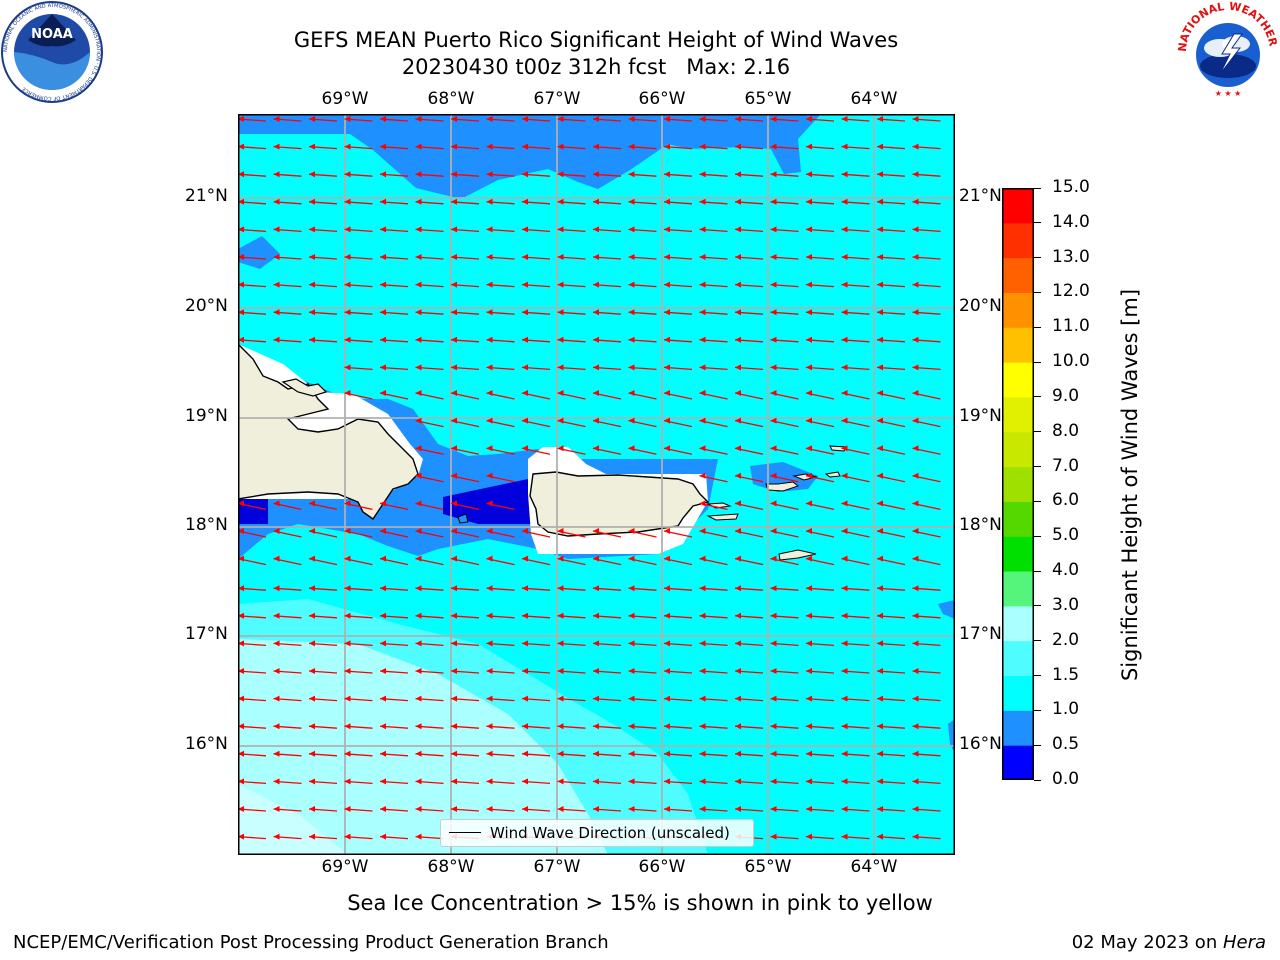  Describe the element at coordinates (980, 416) in the screenshot. I see `lat-label-right: 19°N` at that location.